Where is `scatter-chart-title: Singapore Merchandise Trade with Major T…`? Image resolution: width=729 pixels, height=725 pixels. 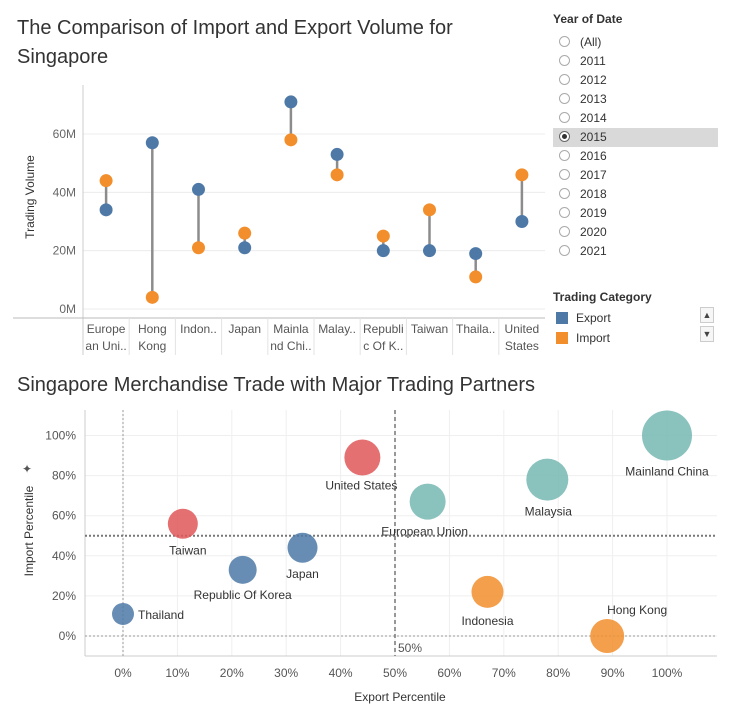 scatter-chart-title: Singapore Merchandise Trade with Major T… is located at coordinates (276, 385).